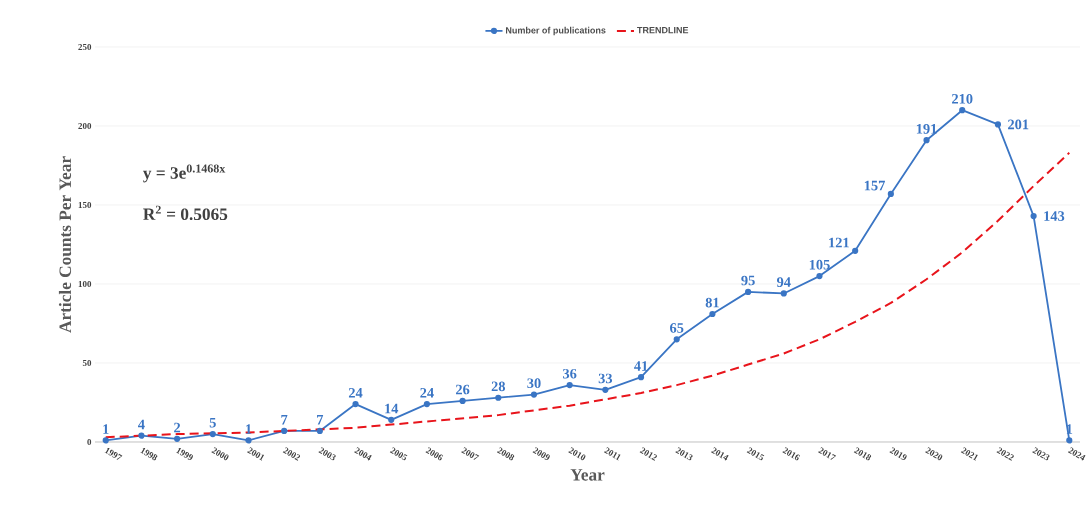 This screenshot has width=1091, height=526. What do you see at coordinates (87, 363) in the screenshot?
I see `y-tick-label: 50` at bounding box center [87, 363].